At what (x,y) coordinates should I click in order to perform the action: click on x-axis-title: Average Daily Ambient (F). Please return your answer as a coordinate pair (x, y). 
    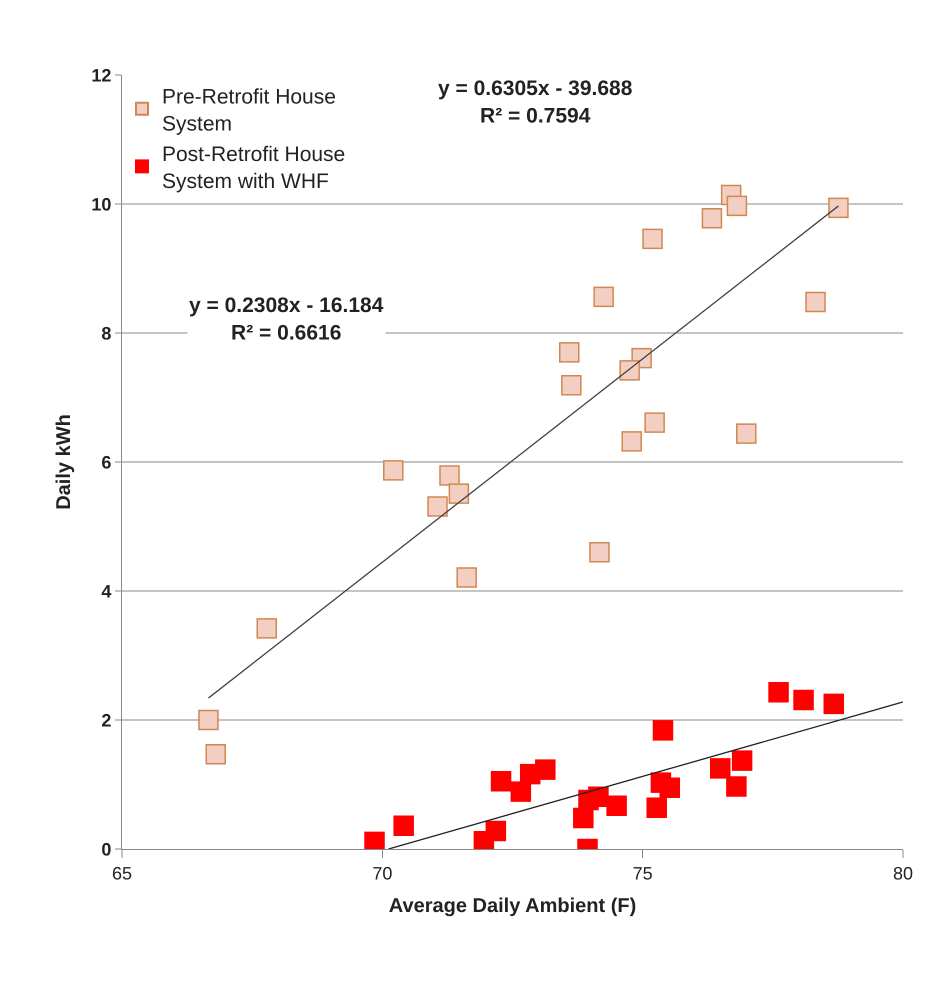
    Looking at the image, I should click on (512, 906).